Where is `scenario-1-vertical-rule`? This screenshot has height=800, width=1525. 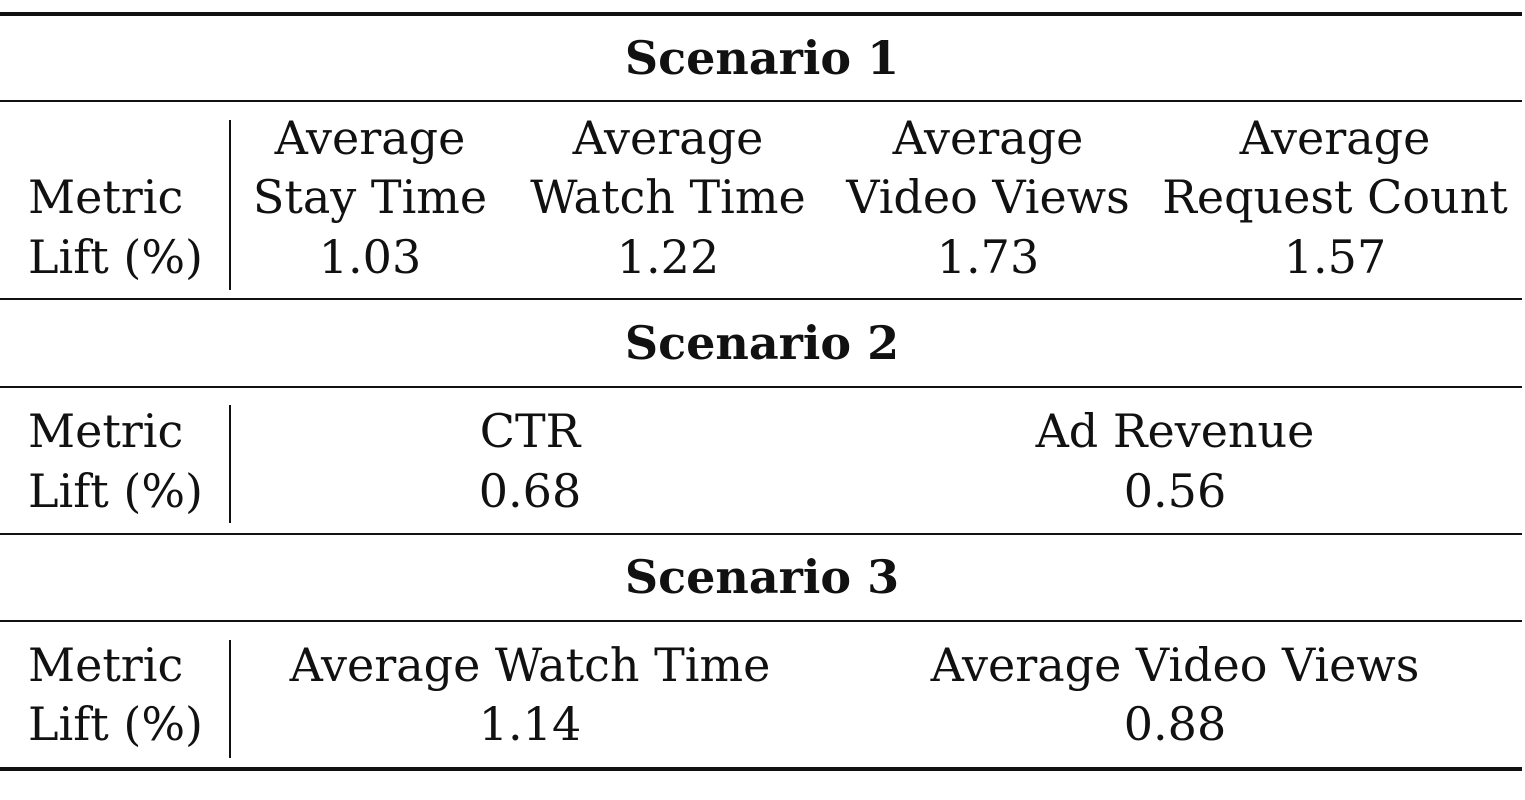 scenario-1-vertical-rule is located at coordinates (230, 205).